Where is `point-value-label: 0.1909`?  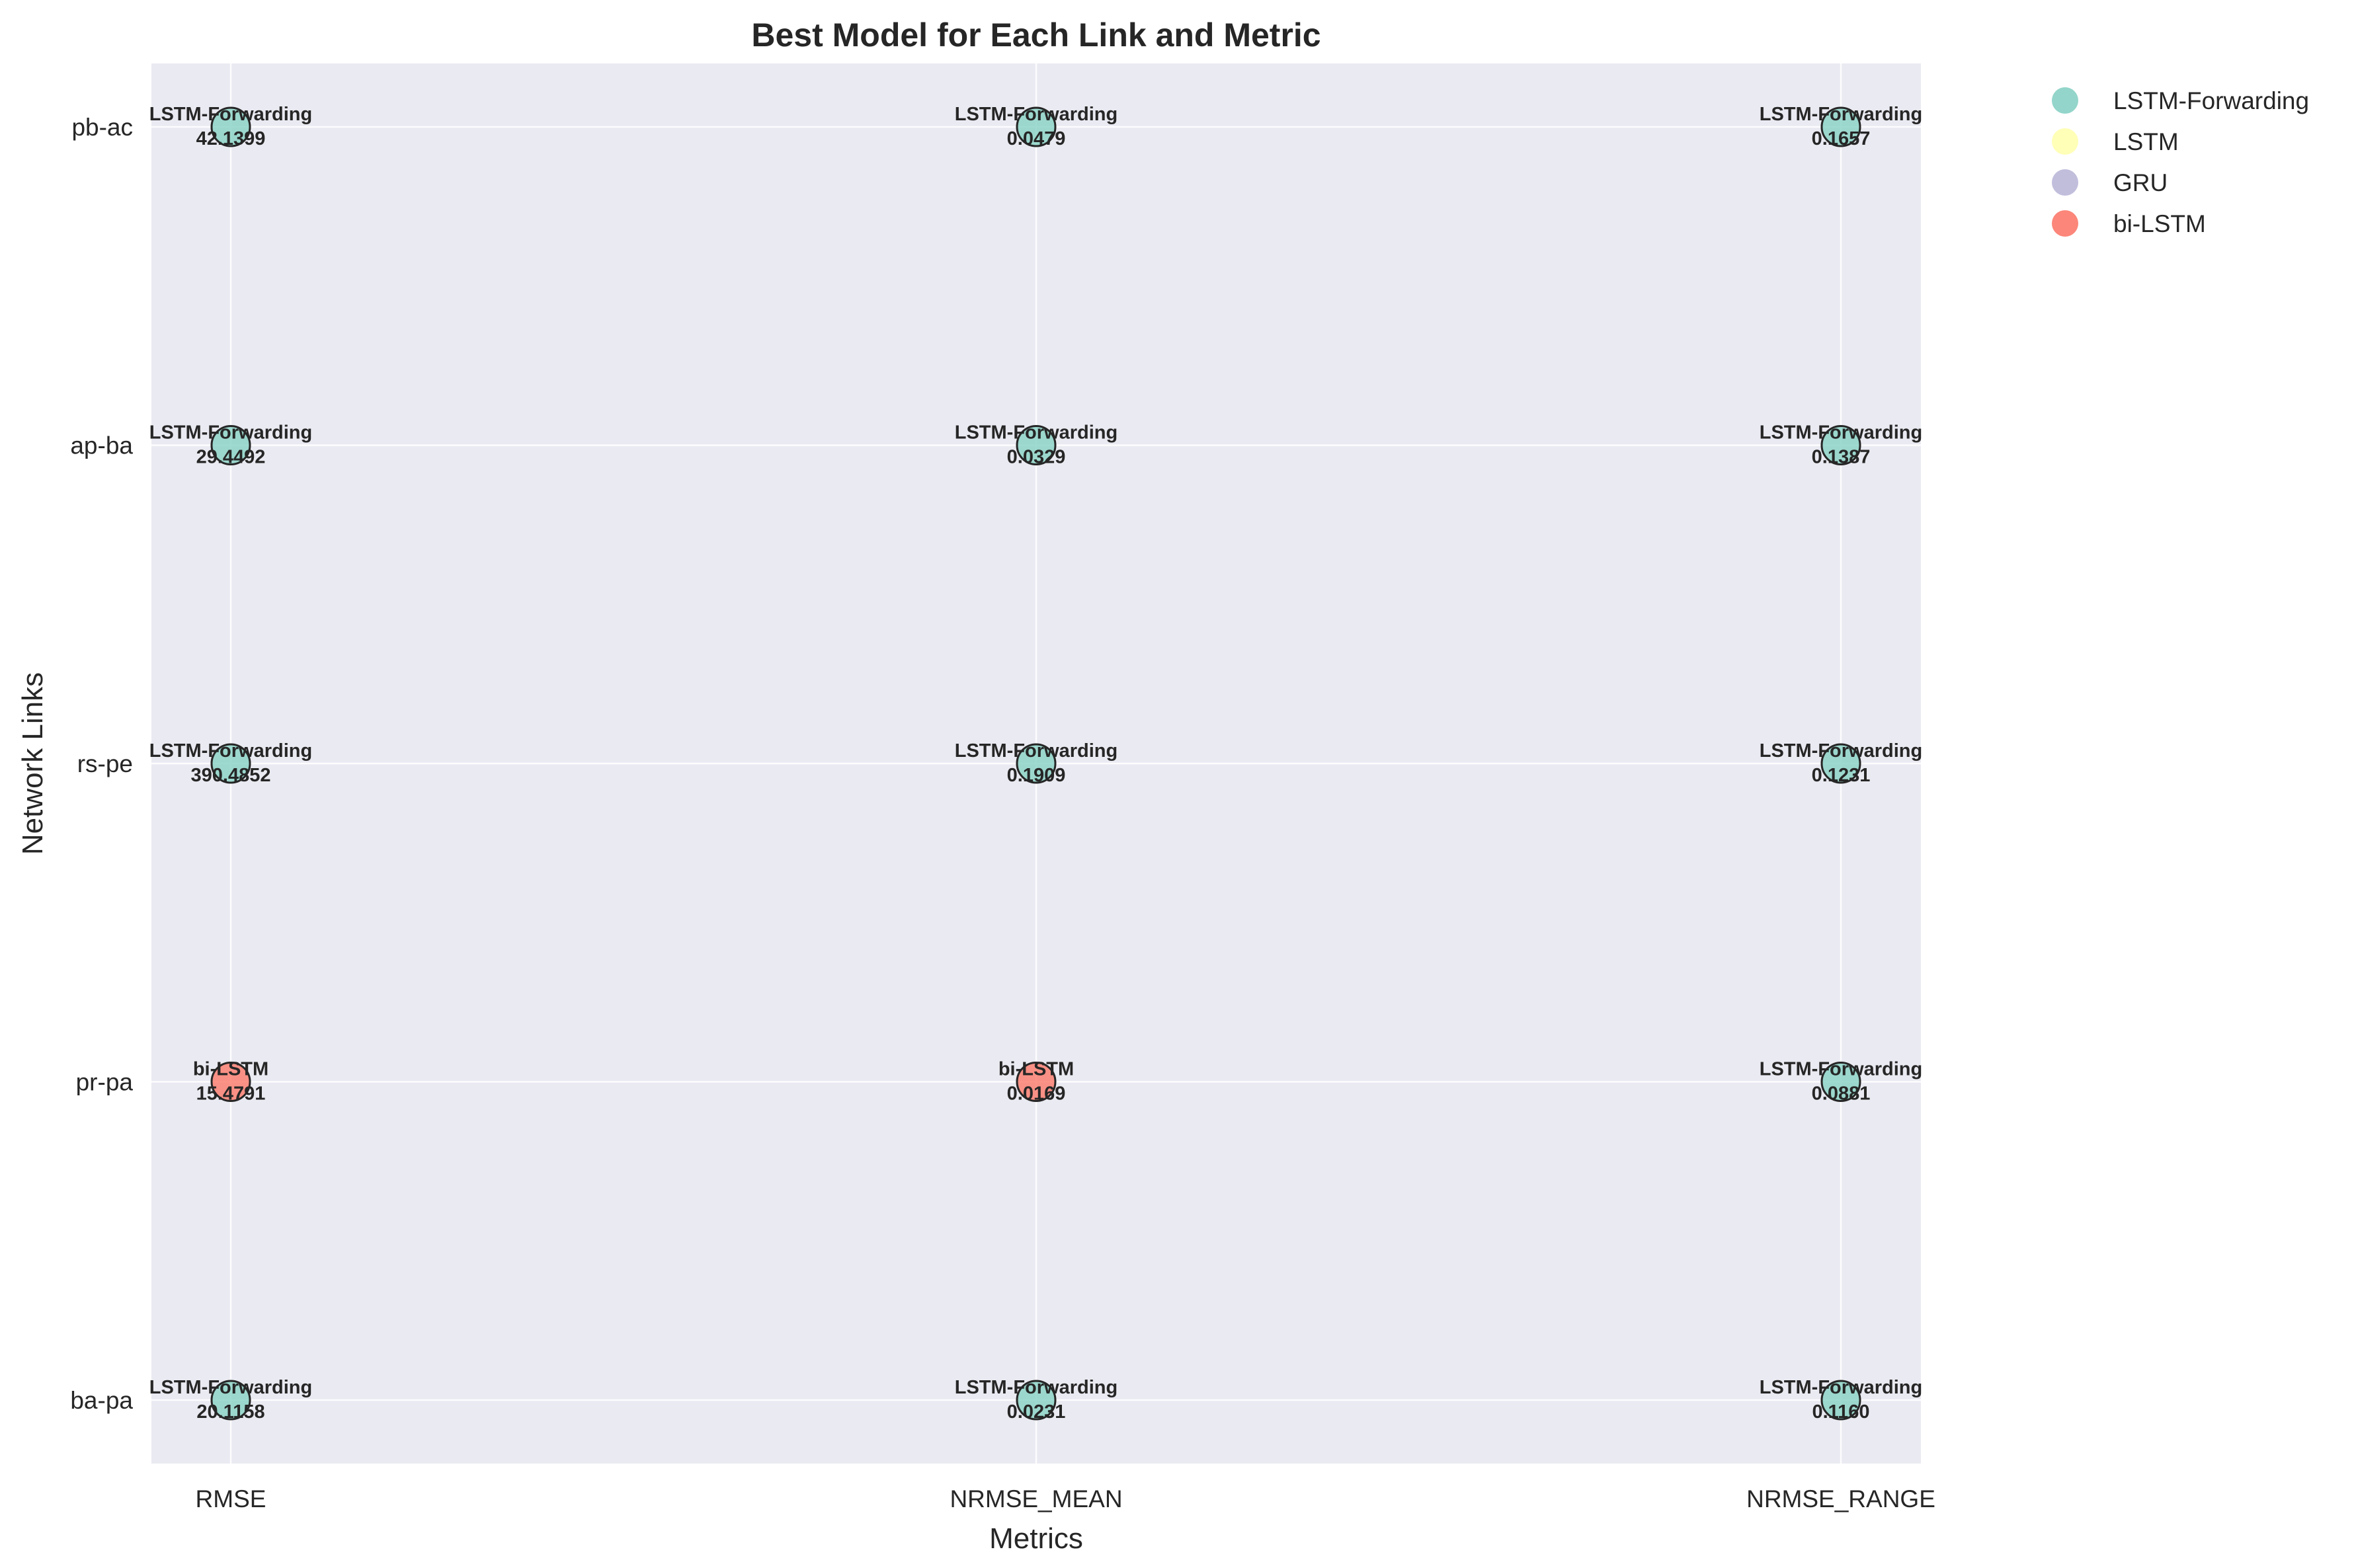 point-value-label: 0.1909 is located at coordinates (1036, 775).